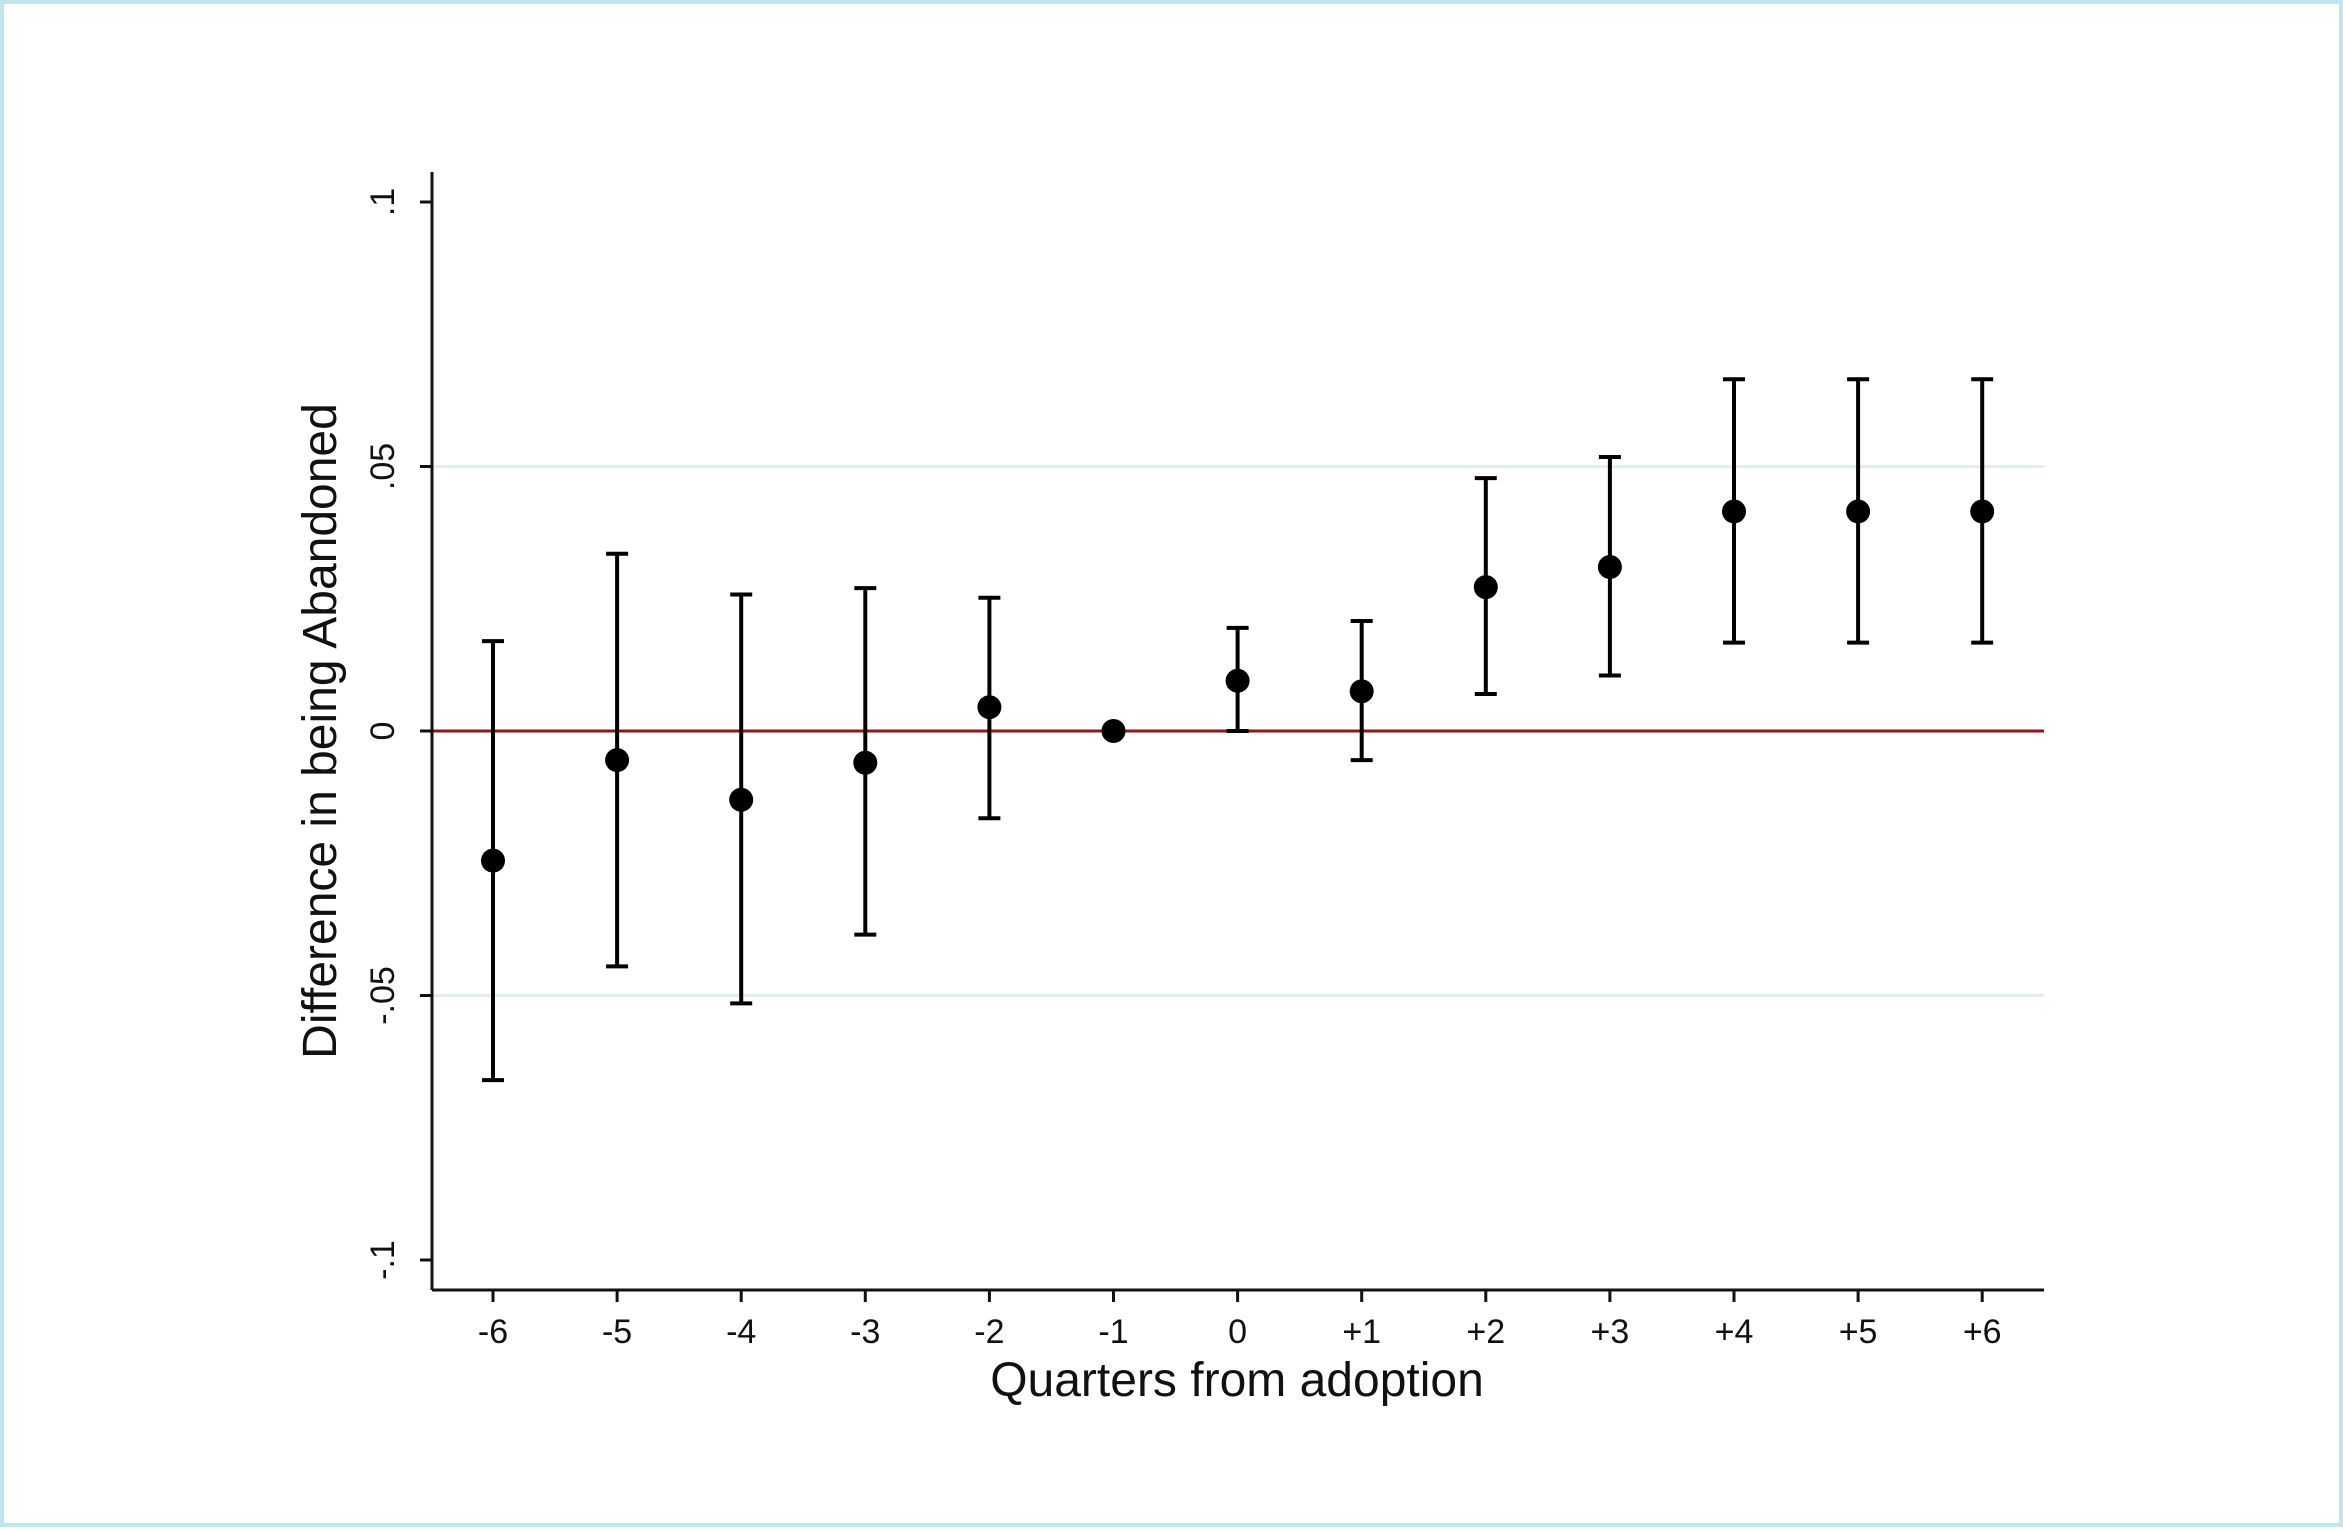  I want to click on y-axis-title: Difference in being Abandoned, so click(320, 731).